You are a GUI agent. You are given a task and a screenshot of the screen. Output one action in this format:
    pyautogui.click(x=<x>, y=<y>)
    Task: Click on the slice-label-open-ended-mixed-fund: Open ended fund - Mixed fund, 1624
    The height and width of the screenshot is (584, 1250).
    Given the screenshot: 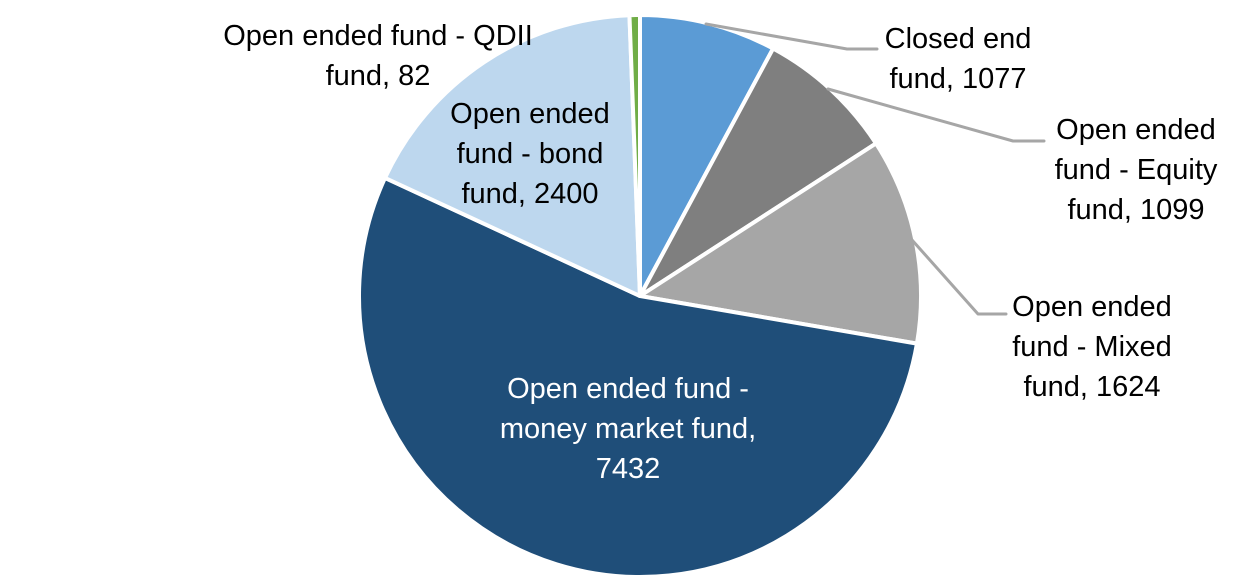 What is the action you would take?
    pyautogui.click(x=1092, y=347)
    